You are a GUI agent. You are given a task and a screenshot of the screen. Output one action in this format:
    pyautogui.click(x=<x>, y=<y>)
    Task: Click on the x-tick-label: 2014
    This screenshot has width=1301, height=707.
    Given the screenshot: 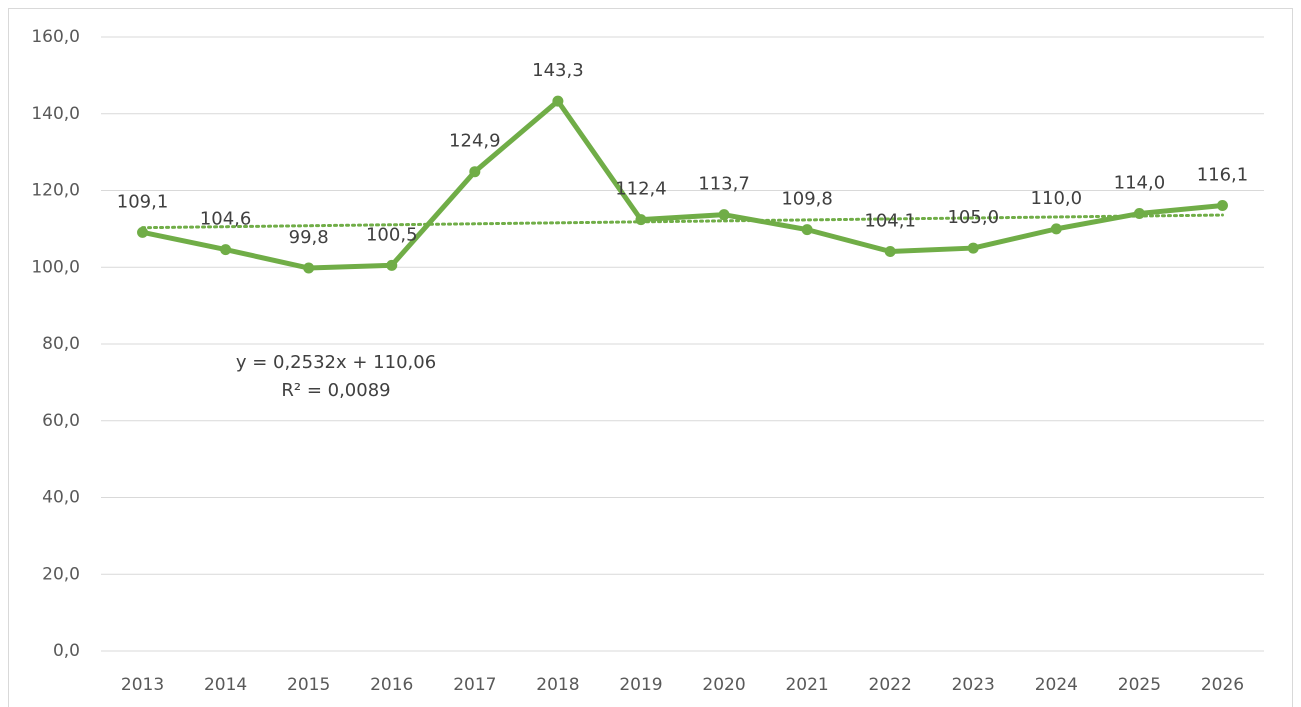 What is the action you would take?
    pyautogui.click(x=225, y=685)
    